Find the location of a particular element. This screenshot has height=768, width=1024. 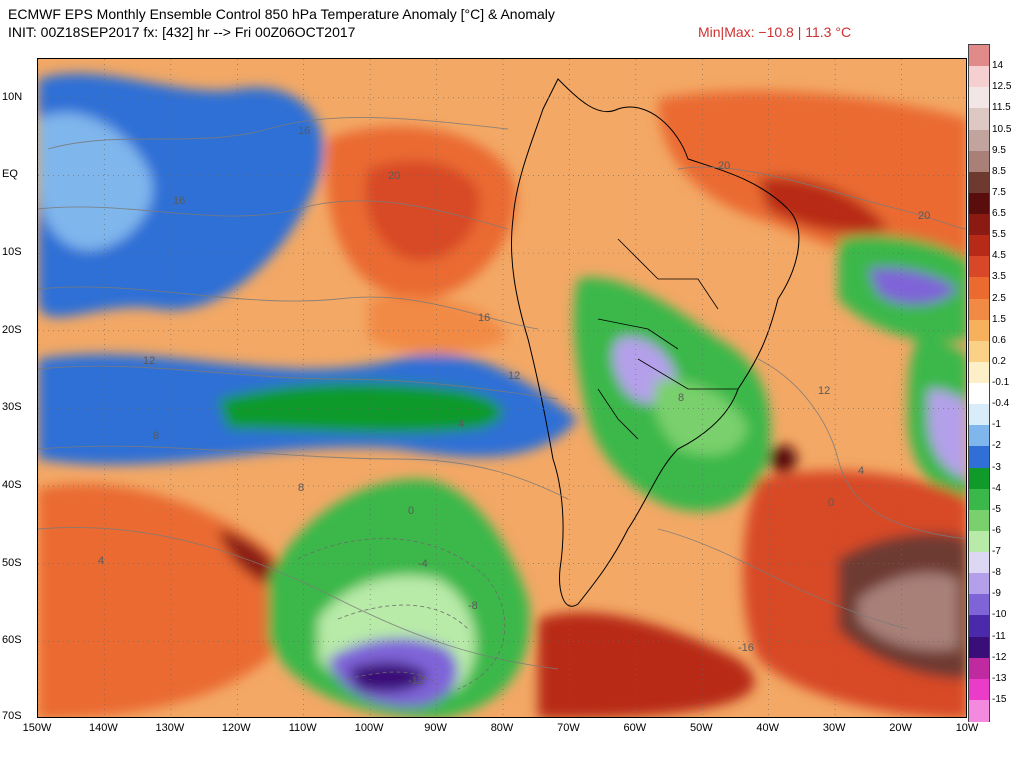

lon-label: 120W is located at coordinates (236, 728).